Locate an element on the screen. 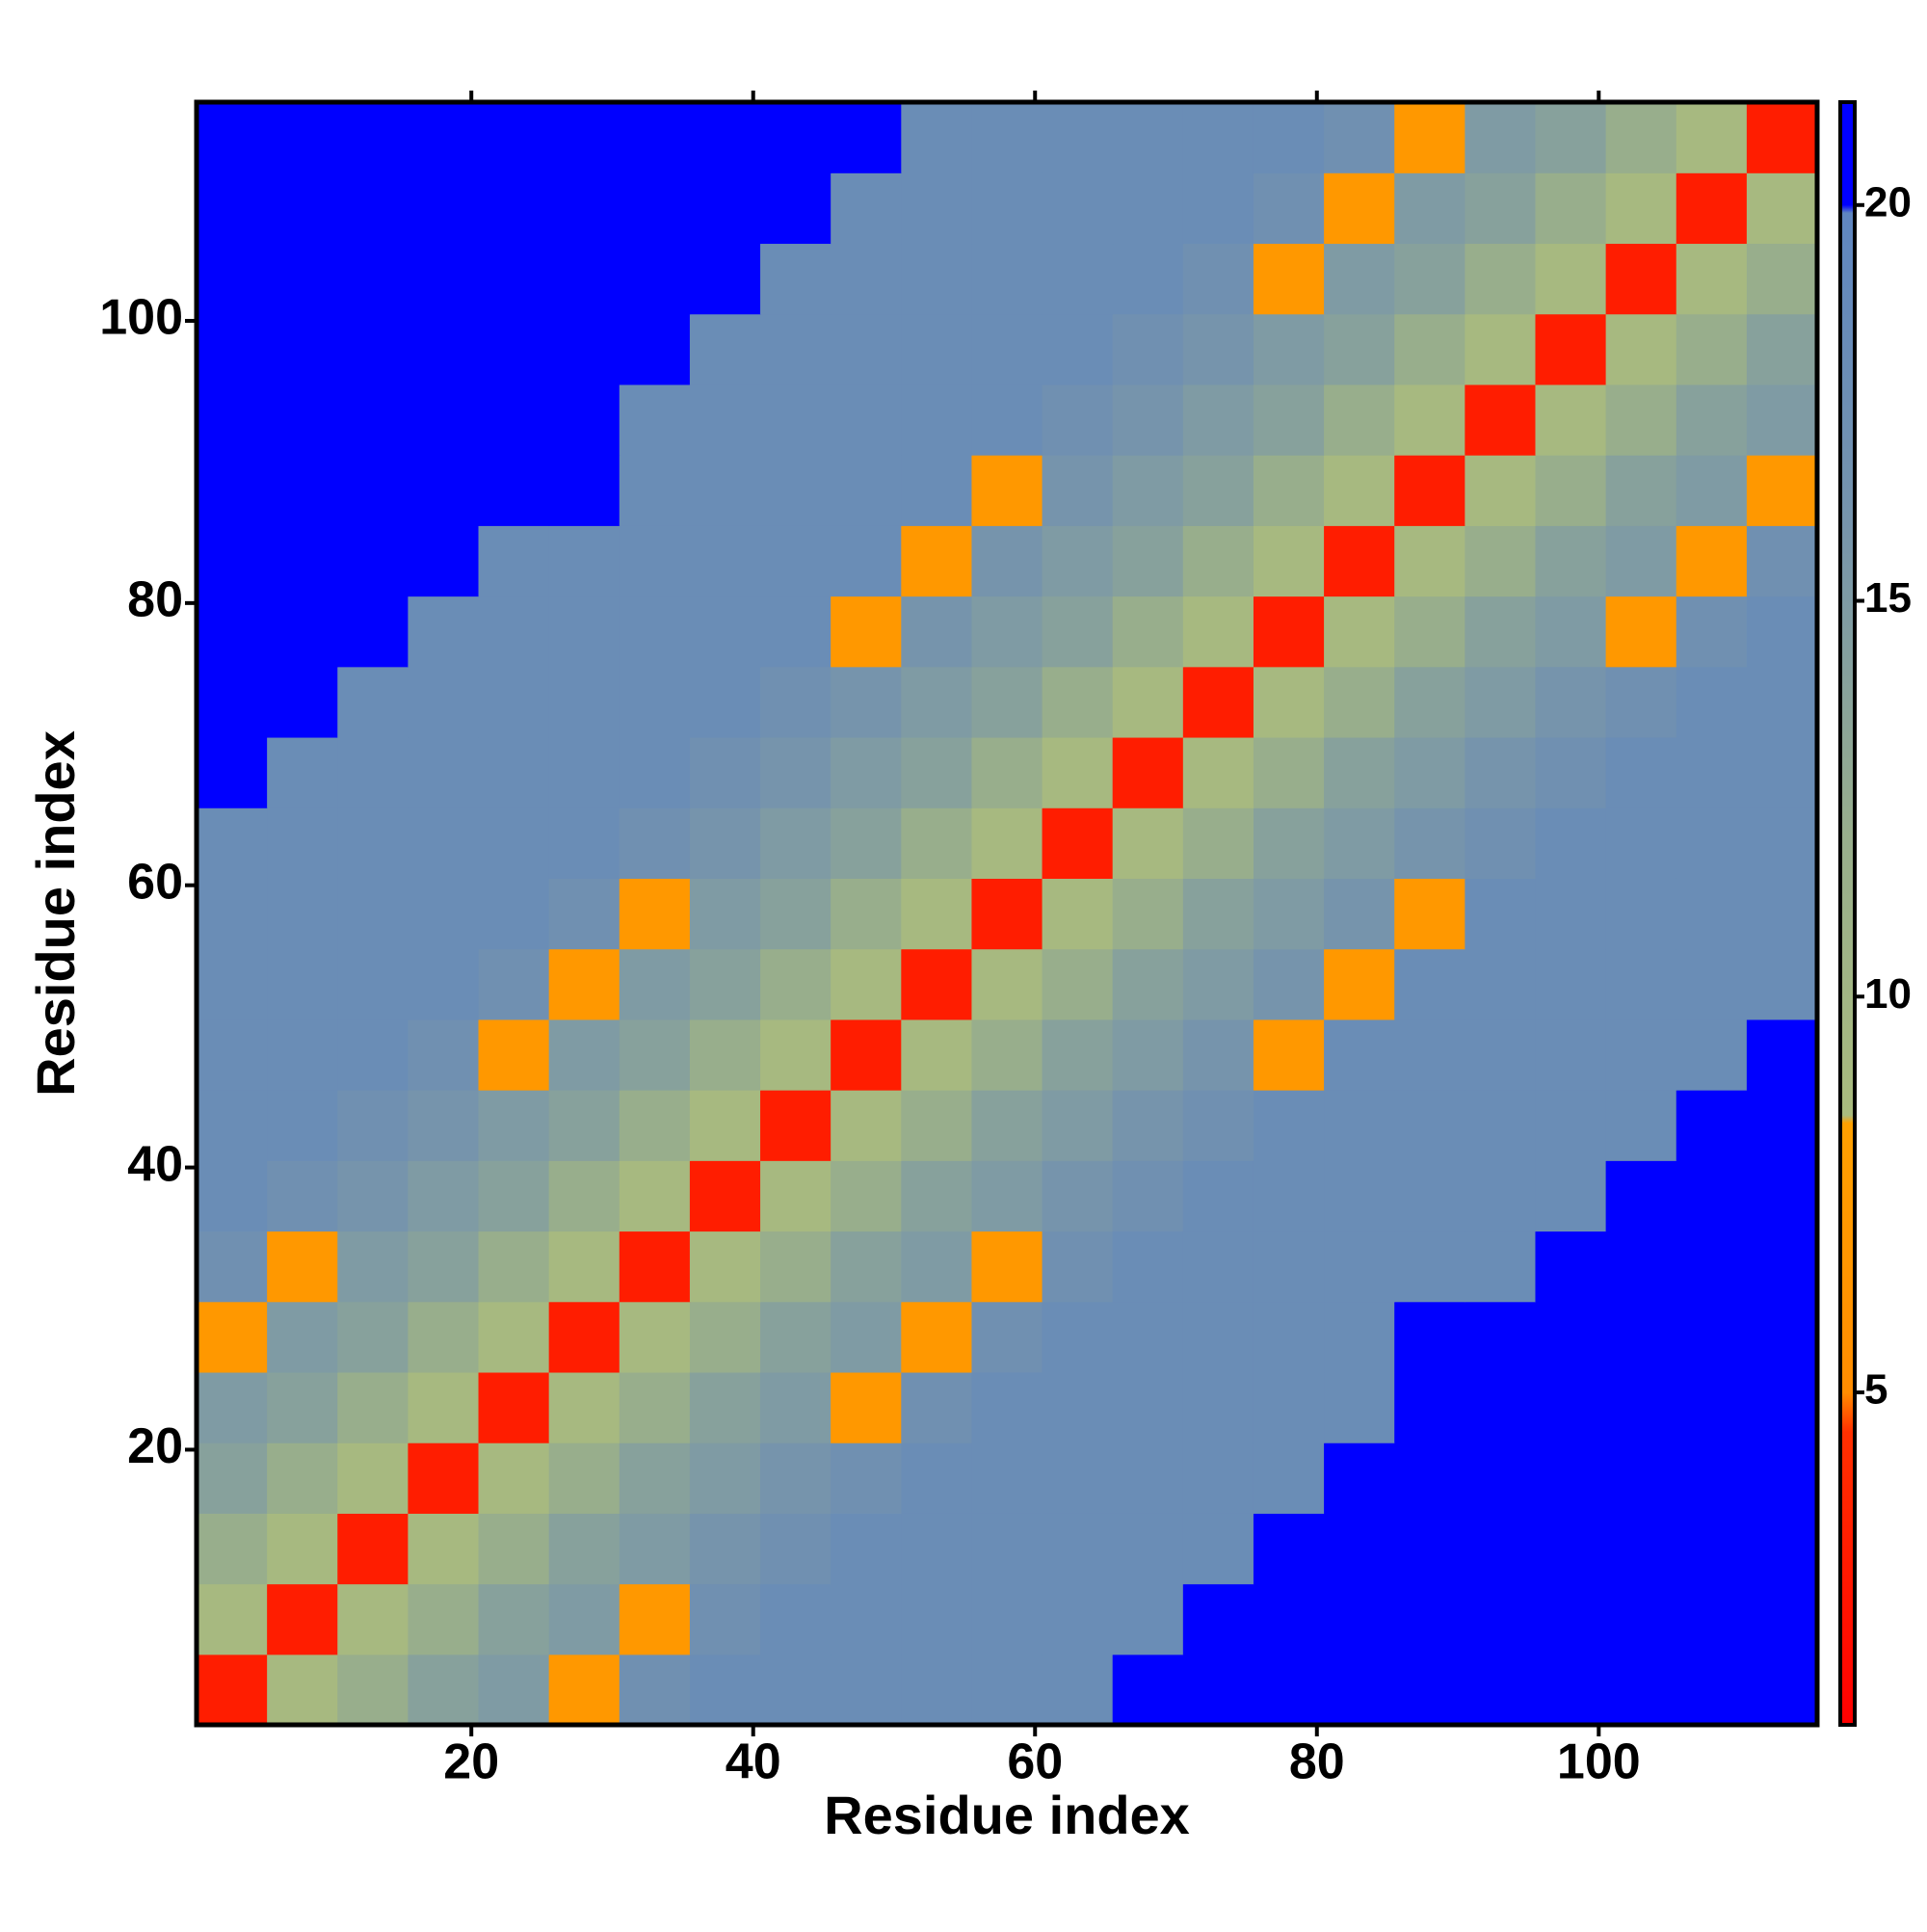 The image size is (1927, 1932). x-tick-label: 100 is located at coordinates (1599, 1762).